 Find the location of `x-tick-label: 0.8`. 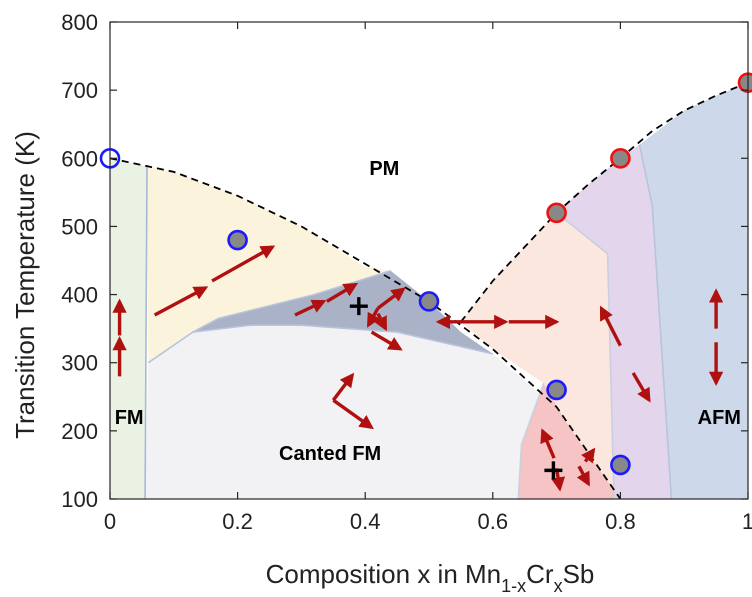

x-tick-label: 0.8 is located at coordinates (620, 521).